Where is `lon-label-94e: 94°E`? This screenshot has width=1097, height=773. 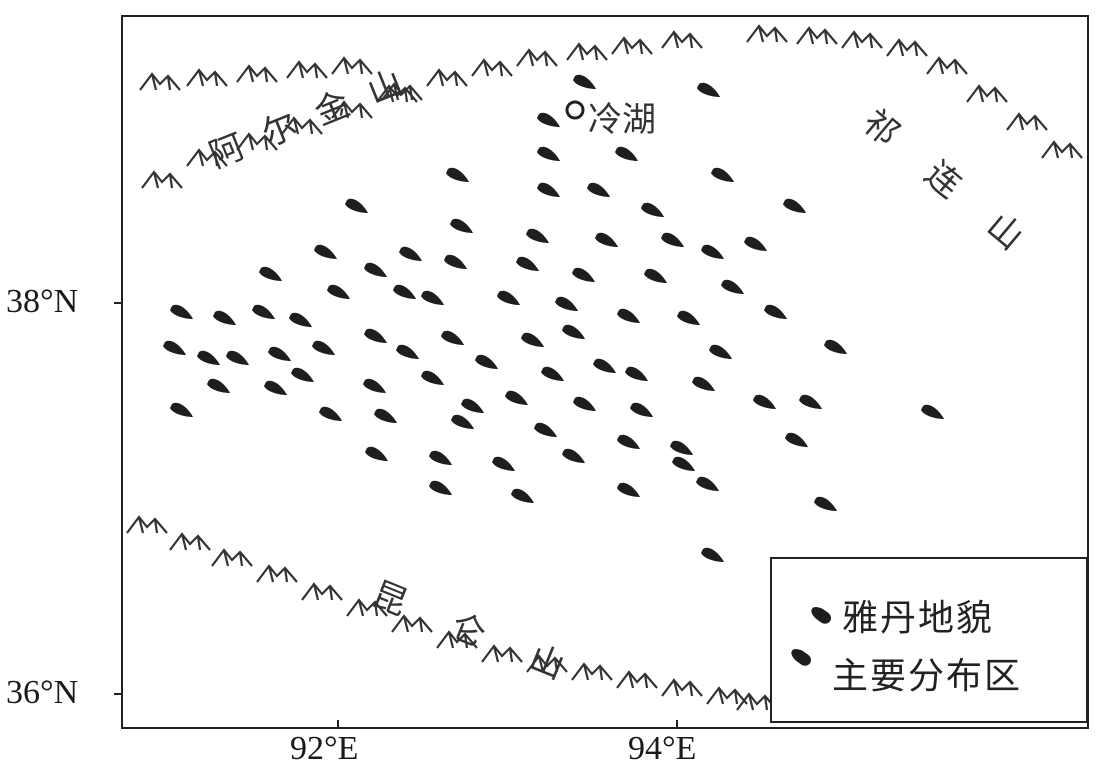
lon-label-94e: 94°E is located at coordinates (662, 748).